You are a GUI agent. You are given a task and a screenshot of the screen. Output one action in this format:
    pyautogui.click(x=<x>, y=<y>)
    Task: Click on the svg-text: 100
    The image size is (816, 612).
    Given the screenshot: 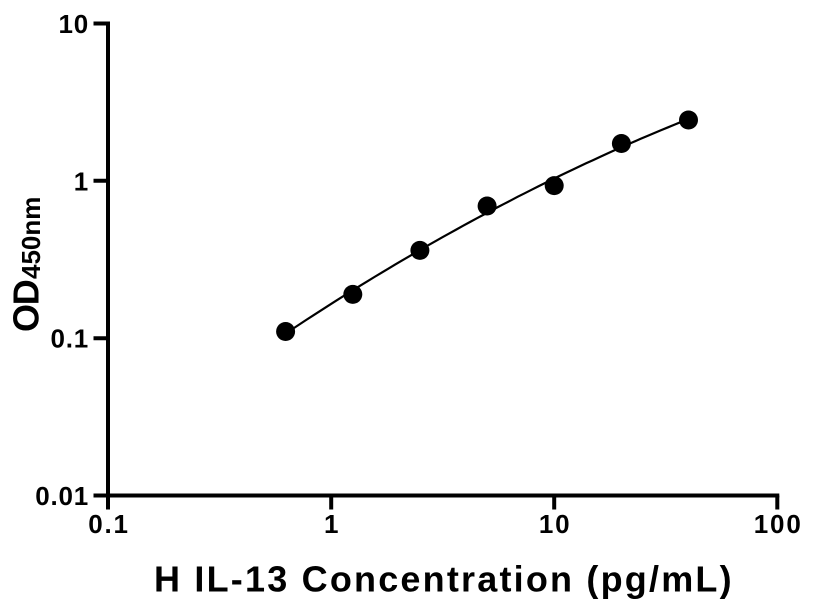 What is the action you would take?
    pyautogui.click(x=778, y=524)
    